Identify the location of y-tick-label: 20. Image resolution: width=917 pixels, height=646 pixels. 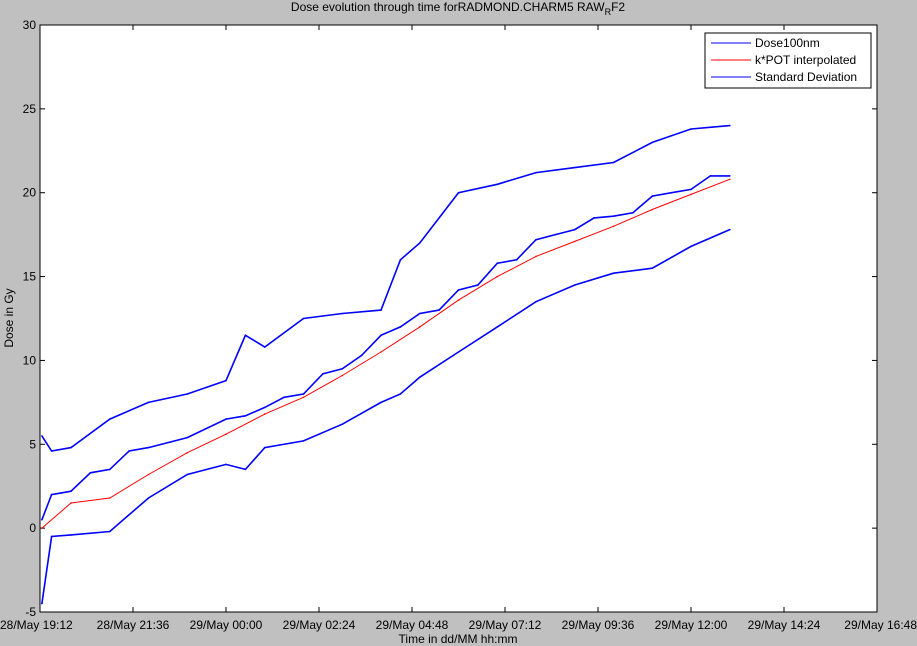
(30, 193).